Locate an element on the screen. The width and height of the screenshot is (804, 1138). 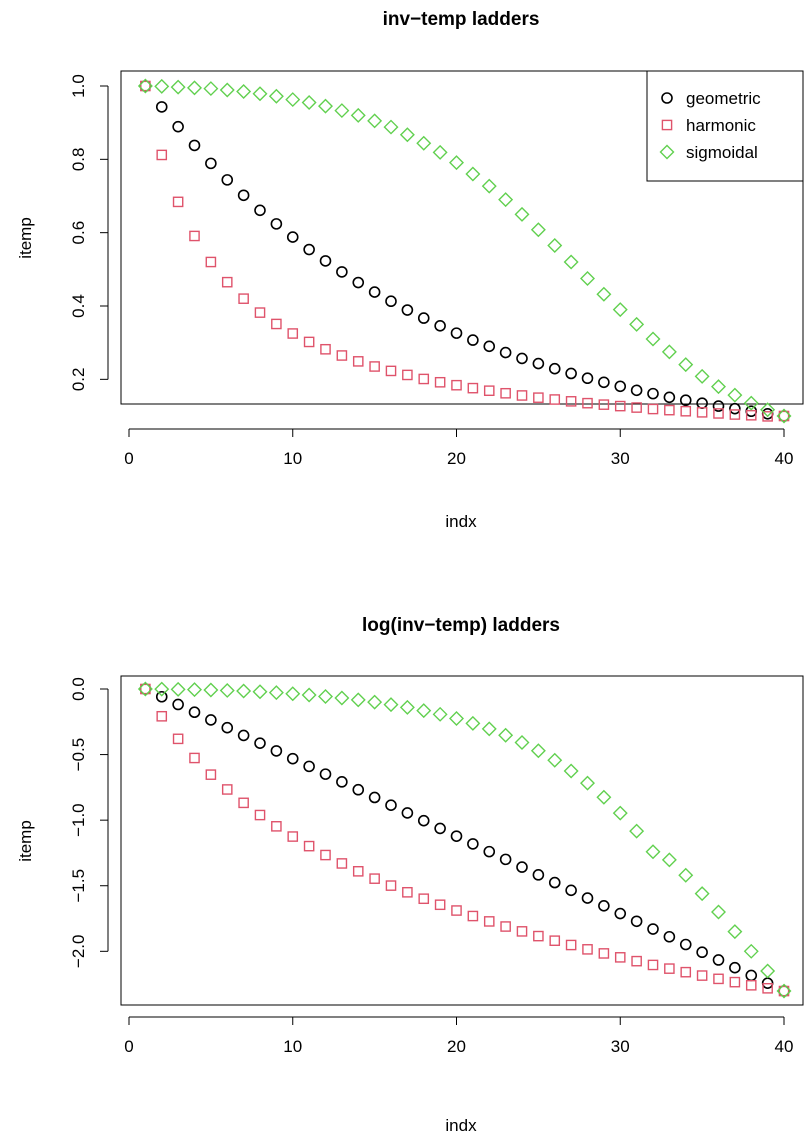
bottom-x-tick-label: 20 is located at coordinates (456, 1046).